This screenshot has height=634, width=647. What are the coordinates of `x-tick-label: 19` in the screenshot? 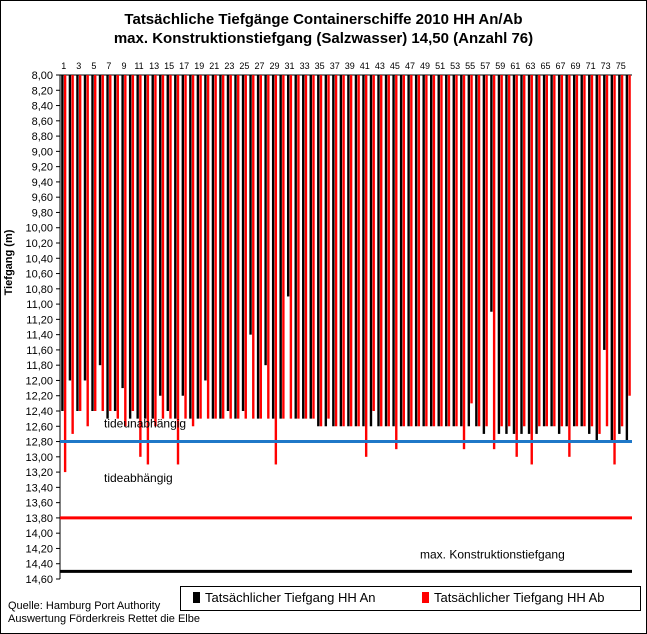 It's located at (199, 66).